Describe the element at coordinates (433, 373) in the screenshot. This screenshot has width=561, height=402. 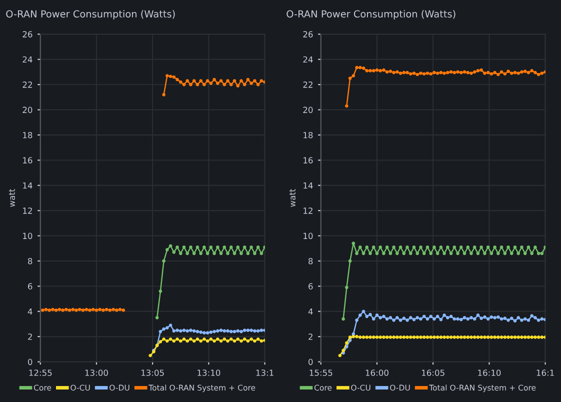
I see `x-tick-label: 16:05` at that location.